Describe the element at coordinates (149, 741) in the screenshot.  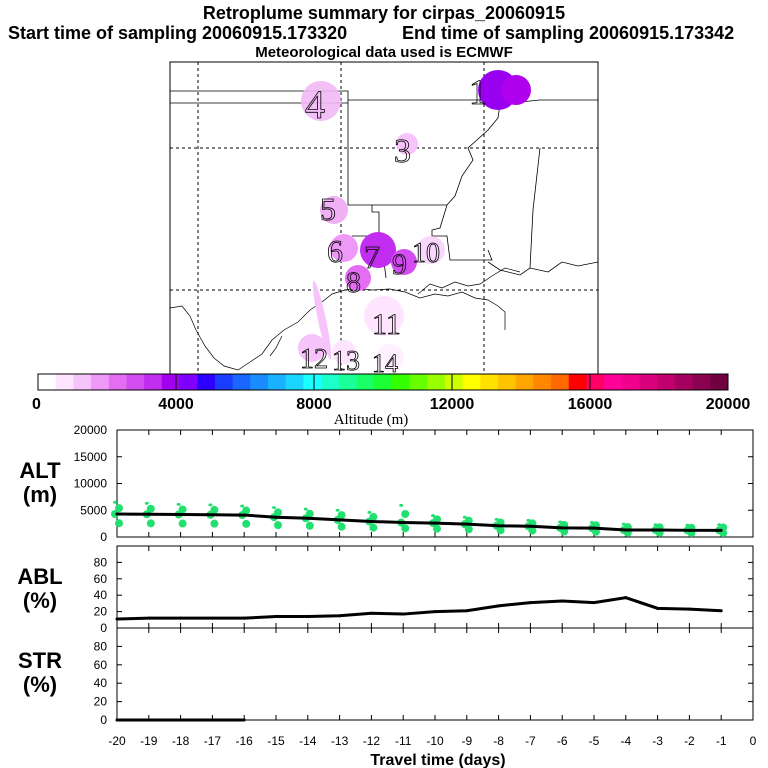
I see `x-tick-label: -19` at that location.